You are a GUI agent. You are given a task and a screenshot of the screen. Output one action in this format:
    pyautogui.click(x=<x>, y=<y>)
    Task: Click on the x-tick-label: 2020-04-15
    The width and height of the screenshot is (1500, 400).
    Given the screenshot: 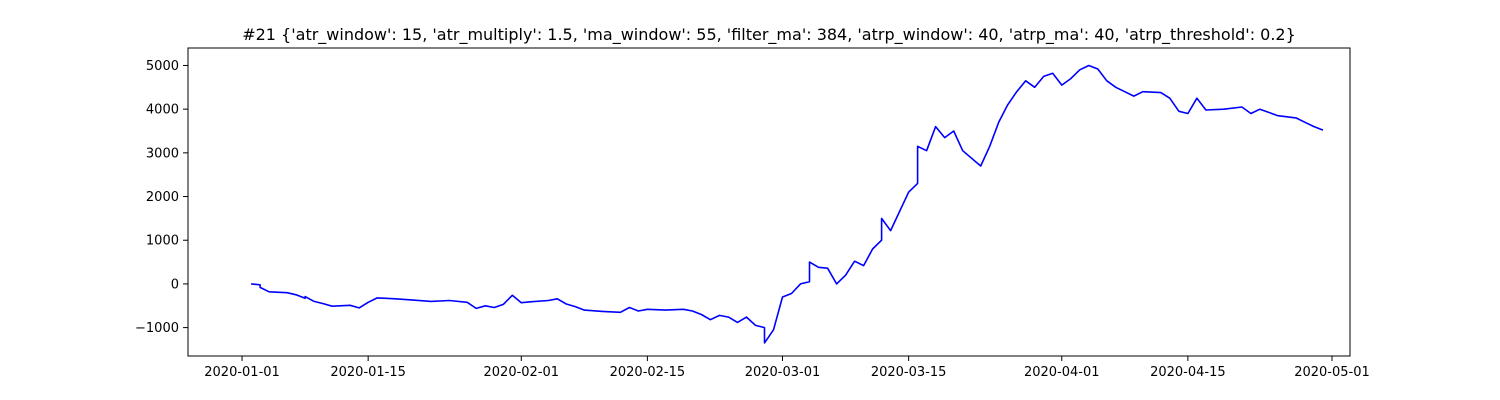 What is the action you would take?
    pyautogui.click(x=1188, y=372)
    